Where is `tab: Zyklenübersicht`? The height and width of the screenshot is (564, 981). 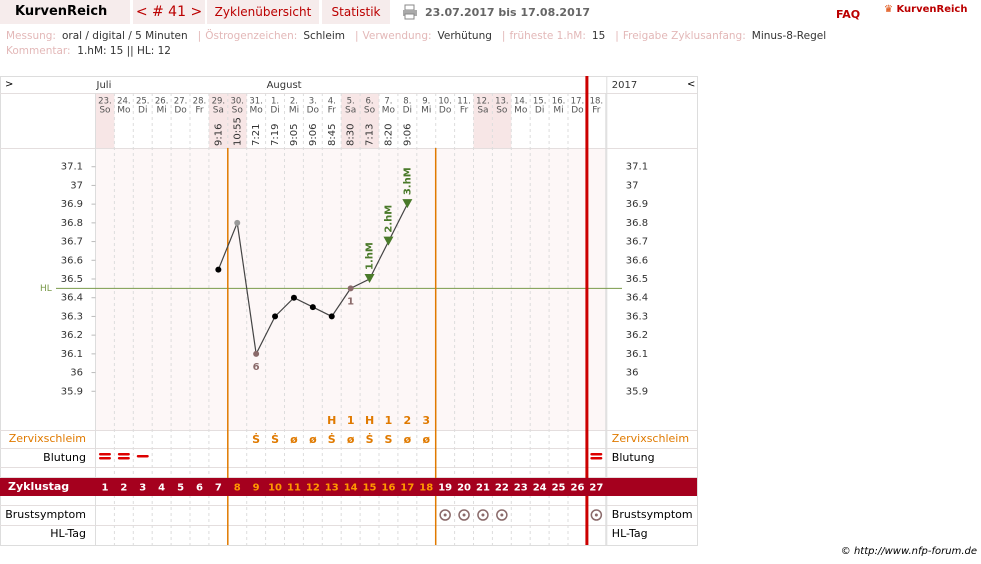
tab: Zyklenübersicht is located at coordinates (263, 12).